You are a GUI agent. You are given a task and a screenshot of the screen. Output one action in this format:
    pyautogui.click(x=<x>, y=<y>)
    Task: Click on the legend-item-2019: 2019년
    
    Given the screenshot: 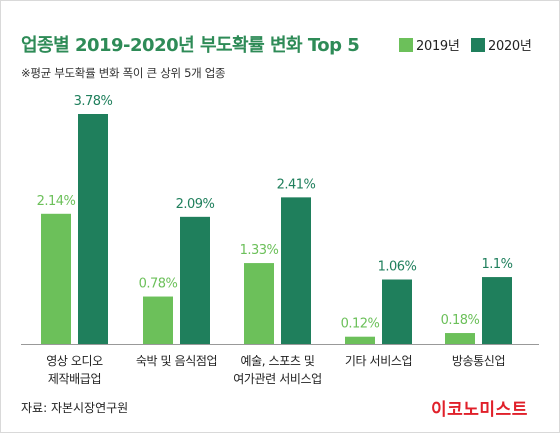 What is the action you would take?
    pyautogui.click(x=429, y=44)
    